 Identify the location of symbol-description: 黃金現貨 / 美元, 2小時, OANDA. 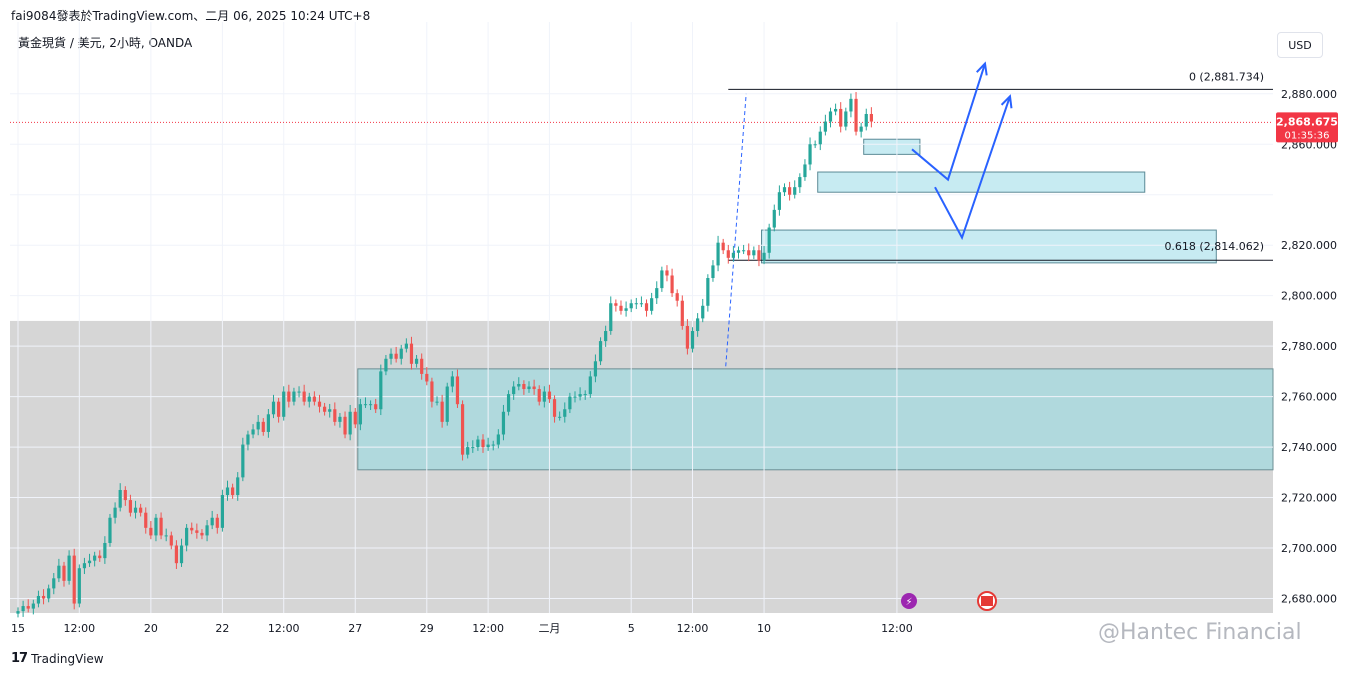
(105, 43).